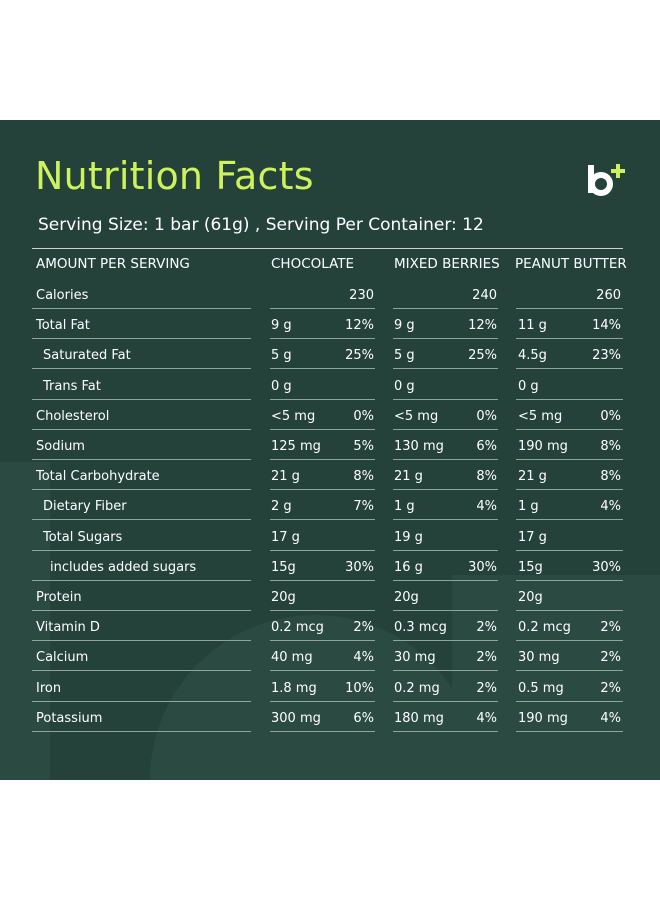 This screenshot has height=900, width=660. What do you see at coordinates (330, 626) in the screenshot?
I see `table-row: Vitamin D 0.2 mcg 2% 0.3 mcg 2% 0.2 mcg 2%` at bounding box center [330, 626].